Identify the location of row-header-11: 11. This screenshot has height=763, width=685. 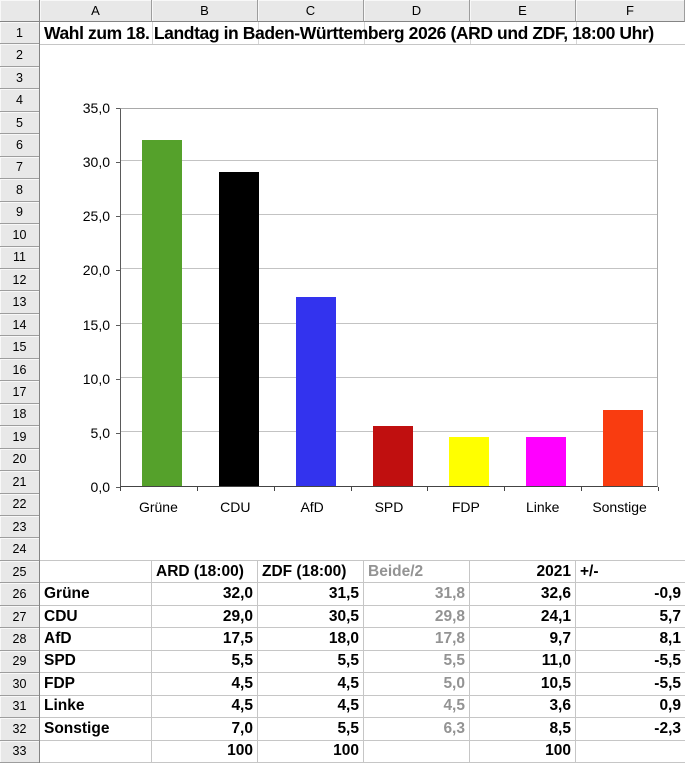
(19, 258).